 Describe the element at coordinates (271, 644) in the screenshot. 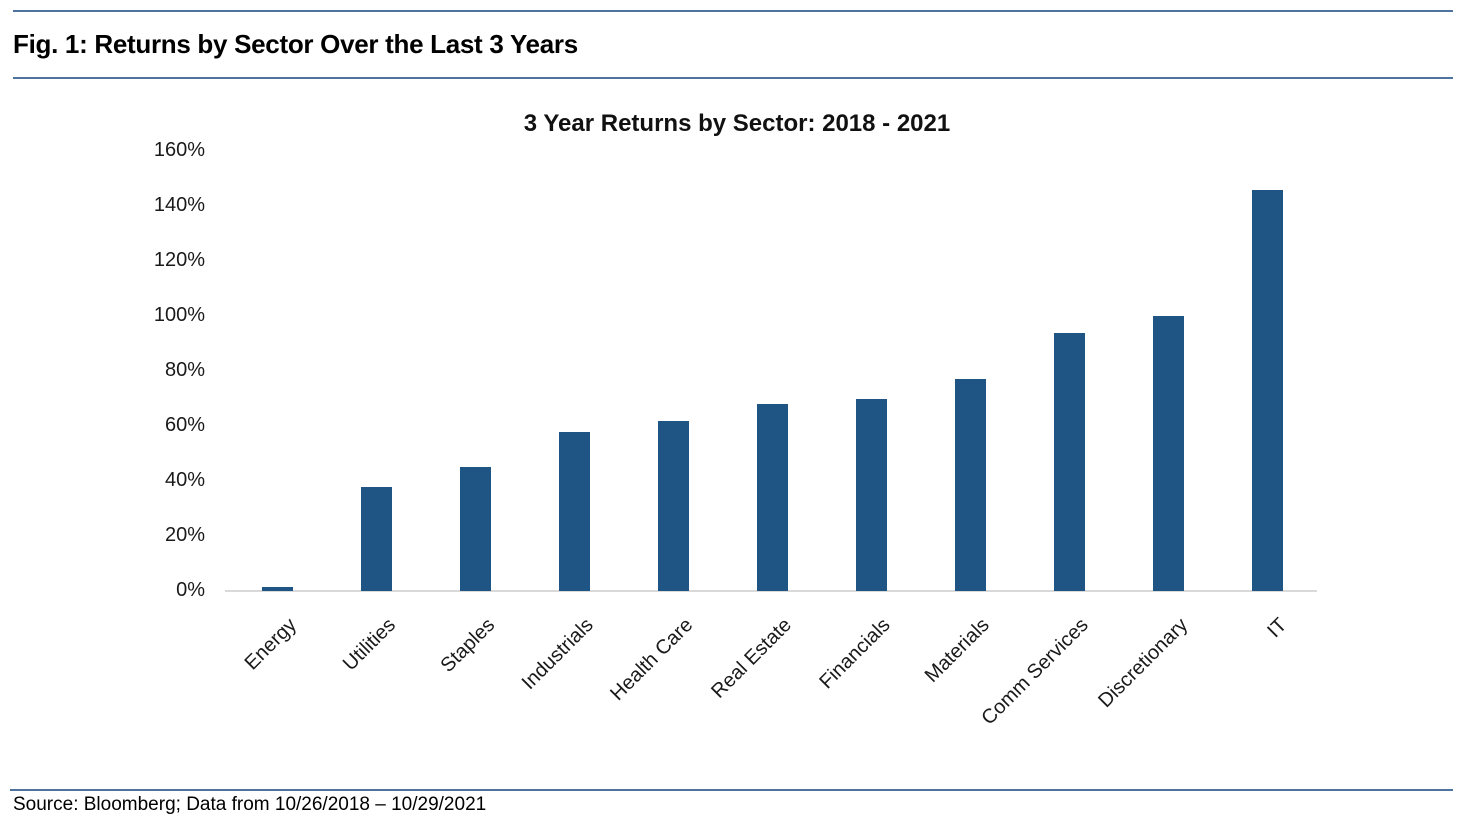

I see `x-label-text: Energy` at that location.